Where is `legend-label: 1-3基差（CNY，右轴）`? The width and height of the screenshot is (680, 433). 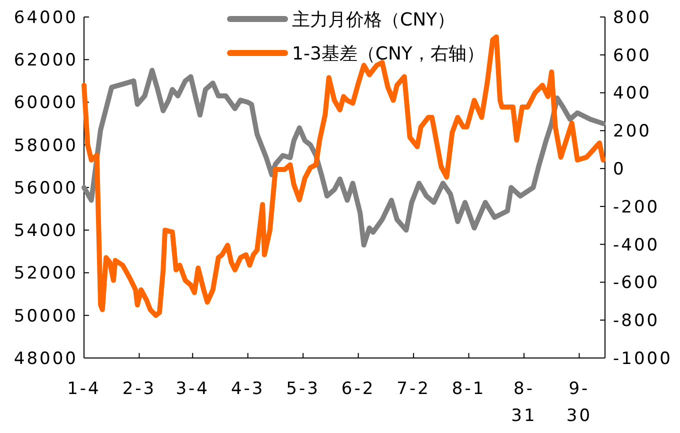
legend-label: 1-3基差（CNY，右轴） is located at coordinates (388, 53).